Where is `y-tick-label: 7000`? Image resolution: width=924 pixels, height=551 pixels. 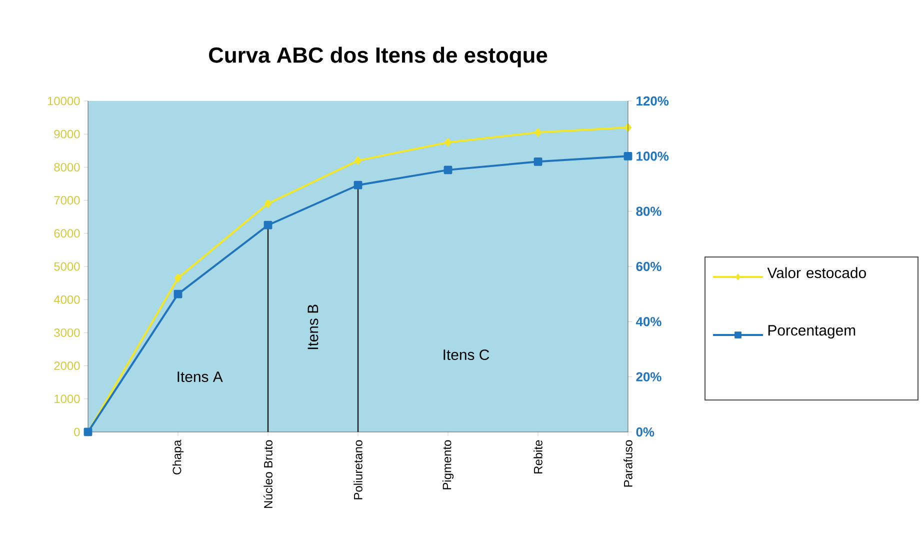
y-tick-label: 7000 is located at coordinates (67, 200).